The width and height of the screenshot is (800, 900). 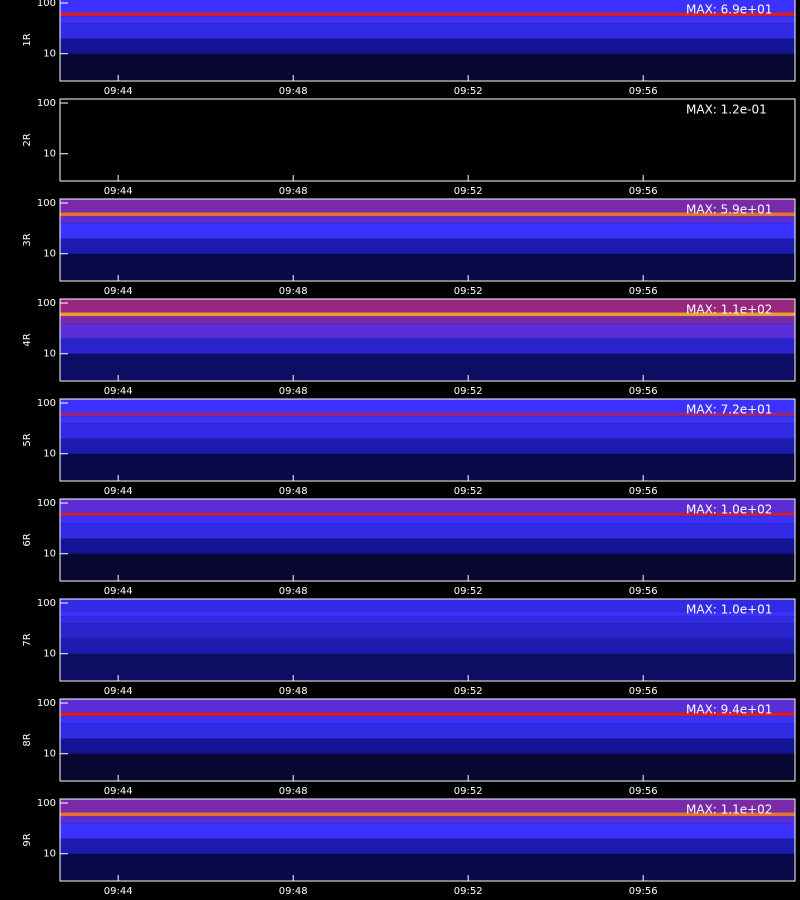 What do you see at coordinates (726, 110) in the screenshot?
I see `max-annotation: MAX: 1.2e-01` at bounding box center [726, 110].